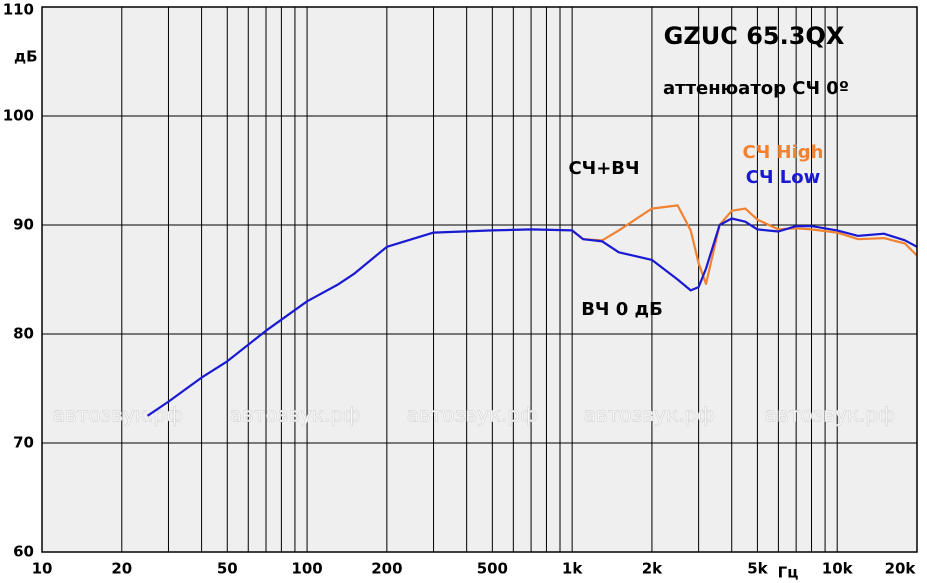  I want to click on y-tick-label: 70, so click(23, 443).